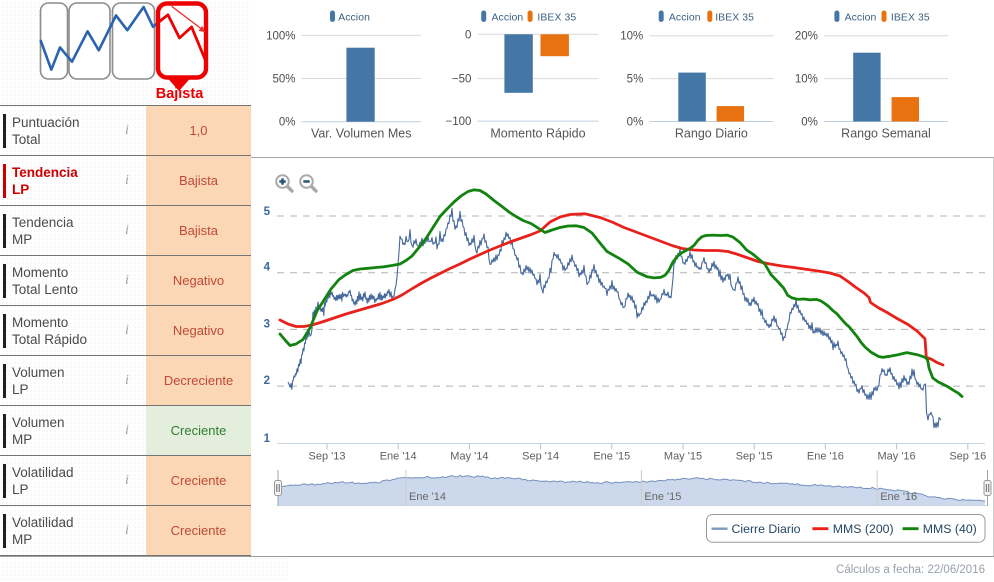  I want to click on svg-text: 2, so click(267, 381).